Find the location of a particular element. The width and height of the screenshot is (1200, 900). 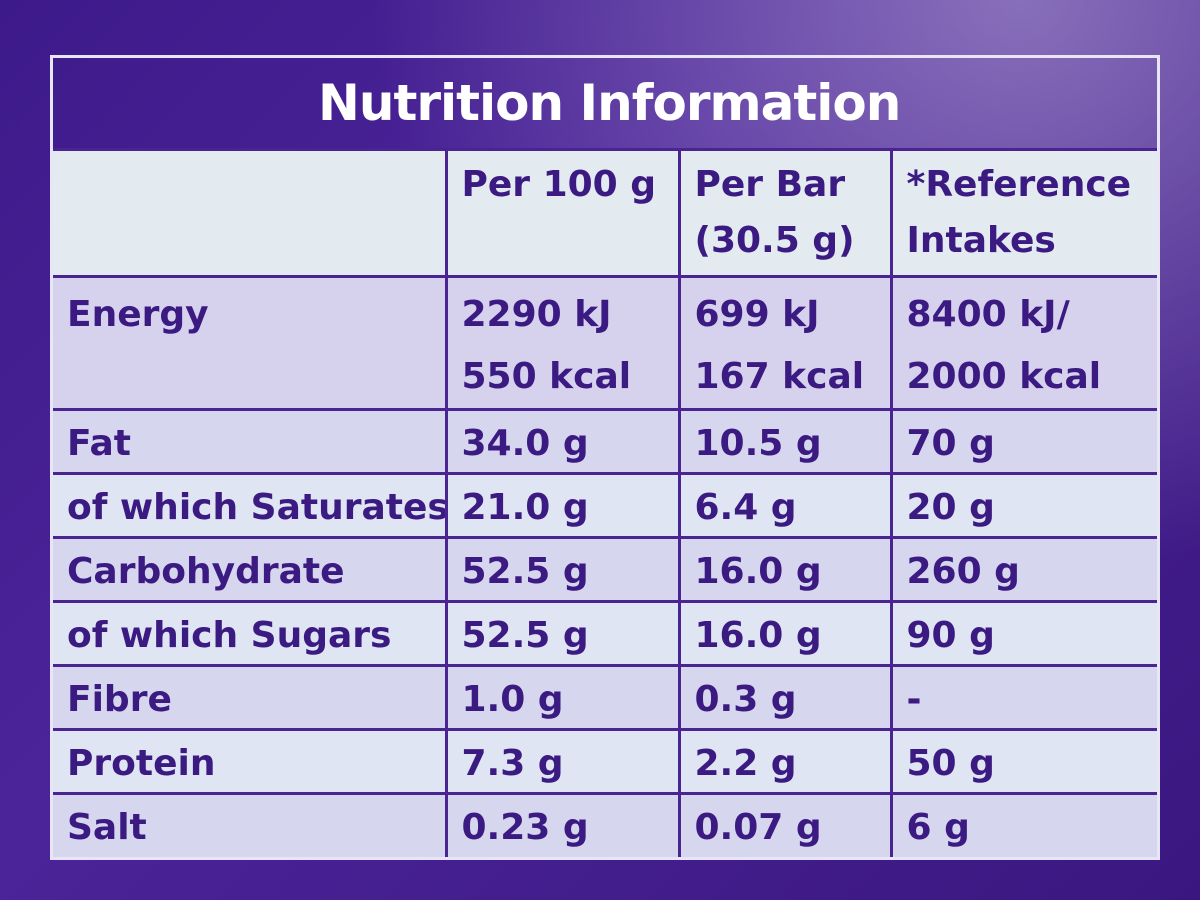

table-row: Salt 0.23 g 0.07 g 6 g is located at coordinates (605, 824).